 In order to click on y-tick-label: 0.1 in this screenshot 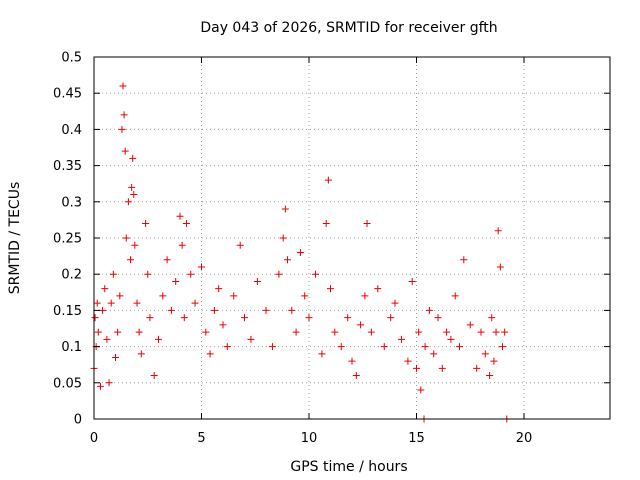, I will do `click(71, 347)`.